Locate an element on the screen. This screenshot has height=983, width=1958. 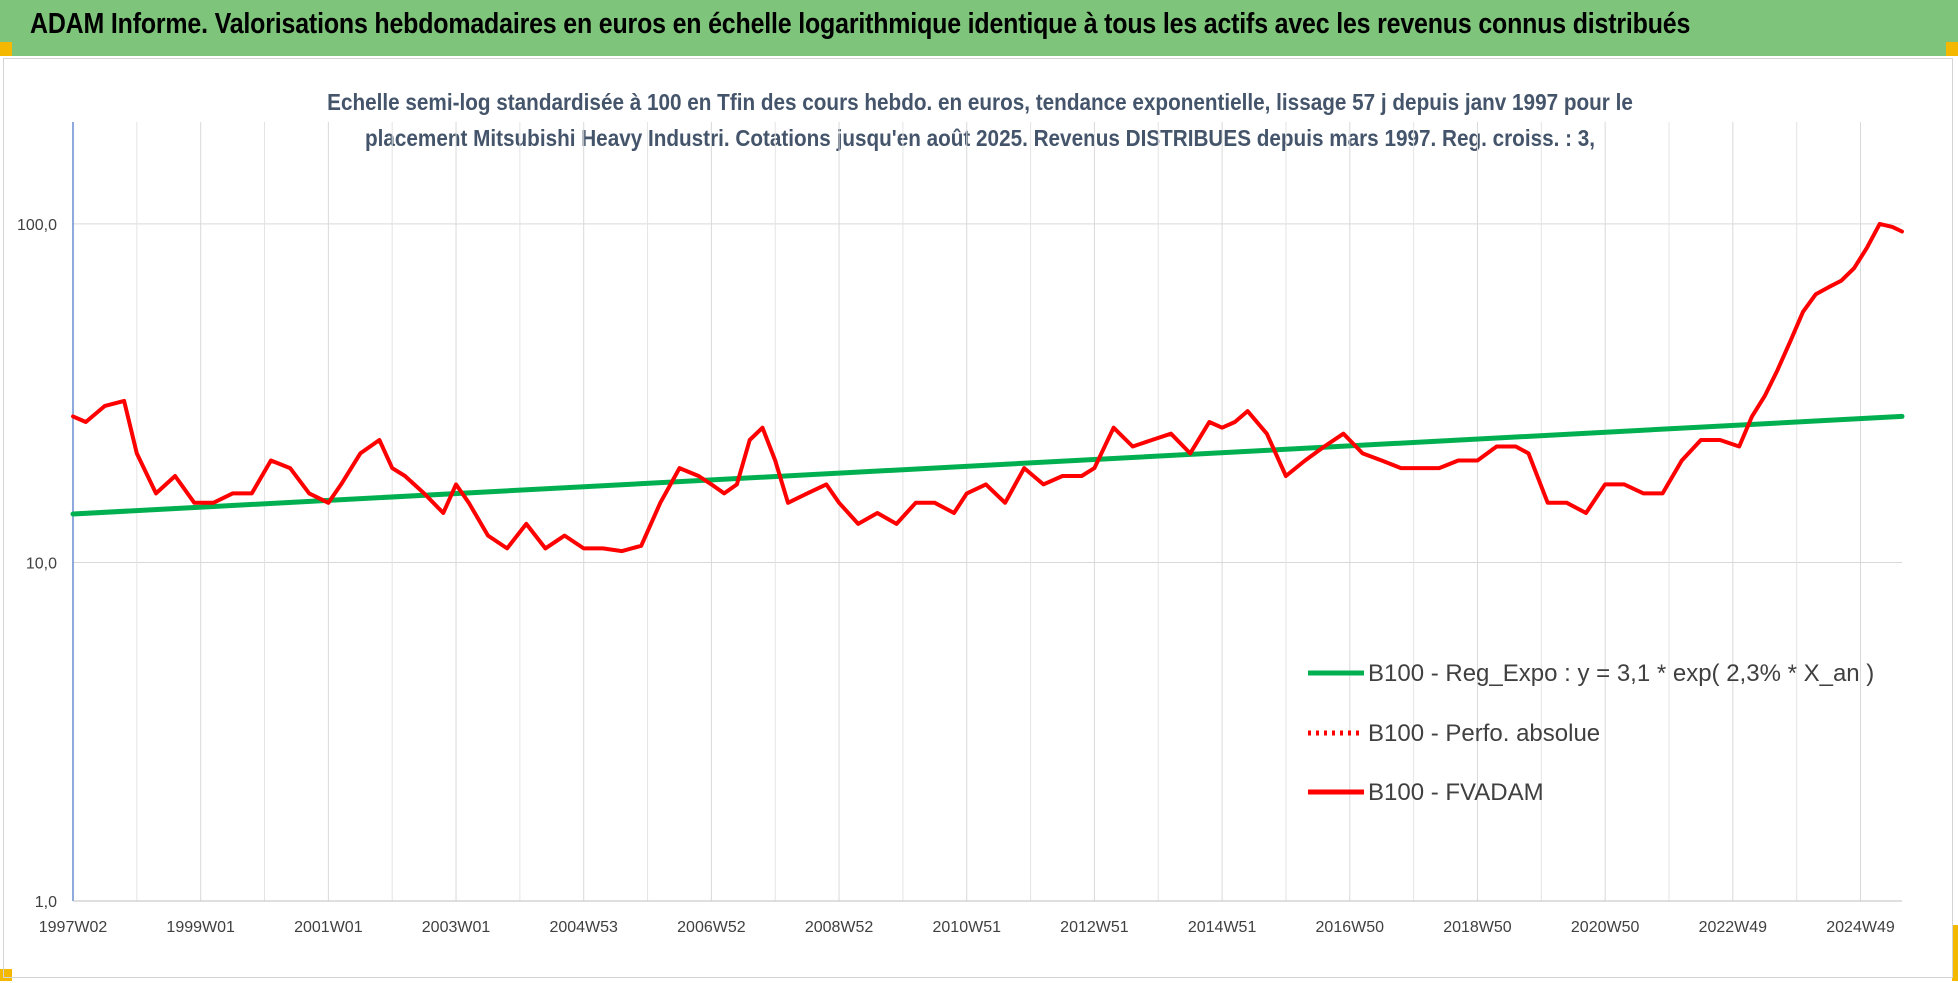
x-tick-label: 2014W51 is located at coordinates (1222, 927).